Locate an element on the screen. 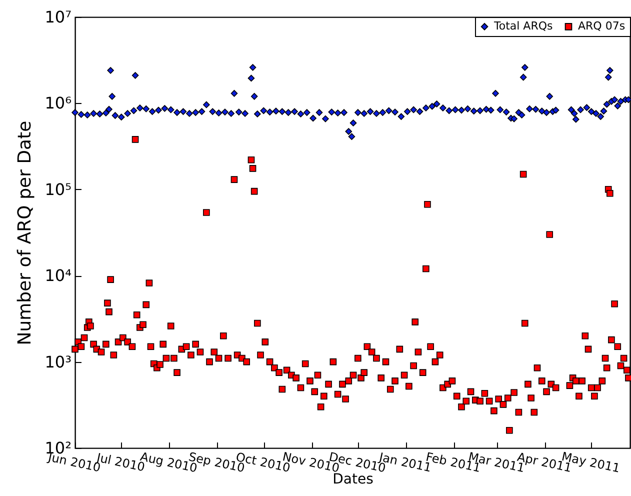 The image size is (631, 496). y-tick-label: 10⁶ is located at coordinates (58, 103).